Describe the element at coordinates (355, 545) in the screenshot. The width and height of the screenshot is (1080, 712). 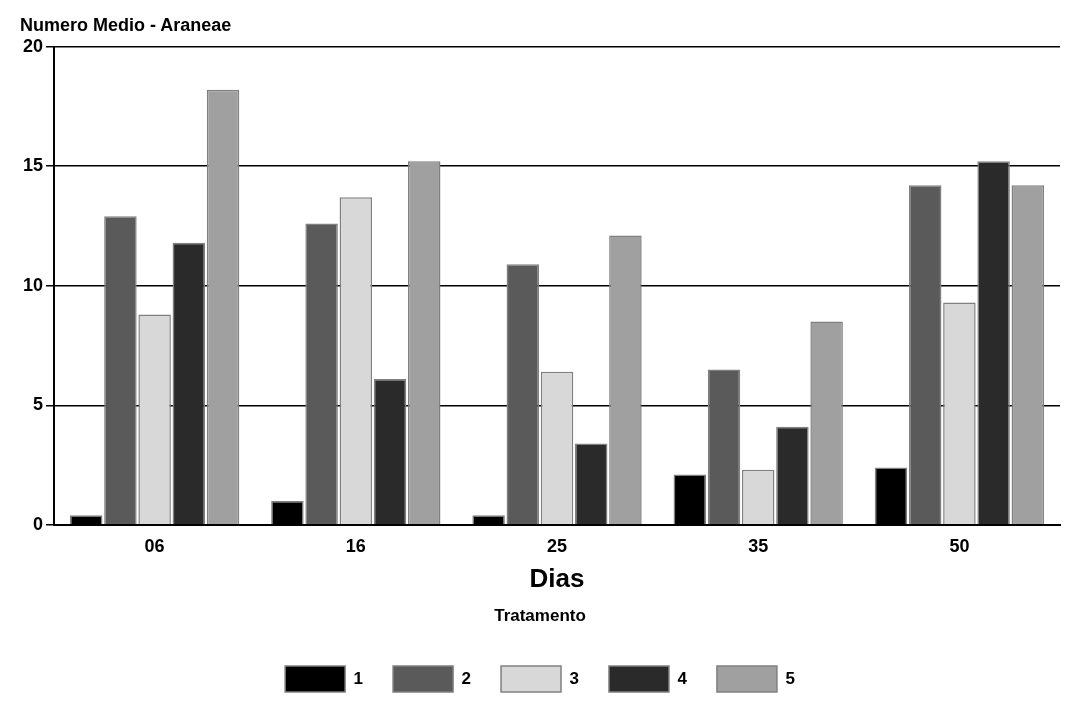
I see `x-tick-label: 16` at that location.